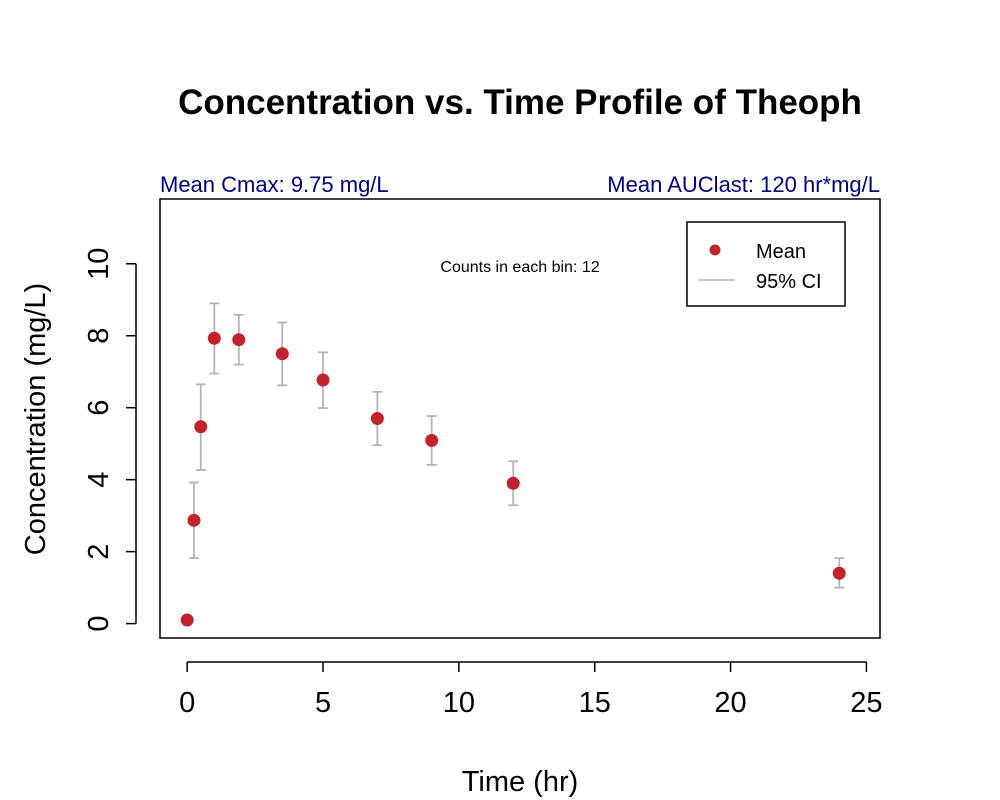 This screenshot has width=1000, height=800. I want to click on y-axis-label: Concentration (mg/L), so click(36, 419).